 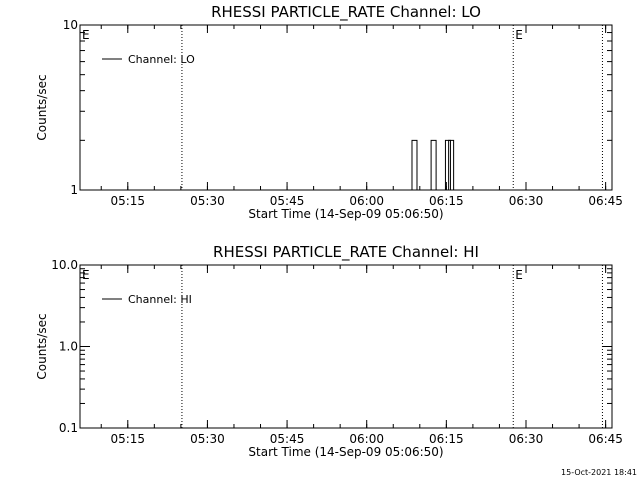 I want to click on chart-title: RHESSI PARTICLE_RATE Channel: LO, so click(x=346, y=12).